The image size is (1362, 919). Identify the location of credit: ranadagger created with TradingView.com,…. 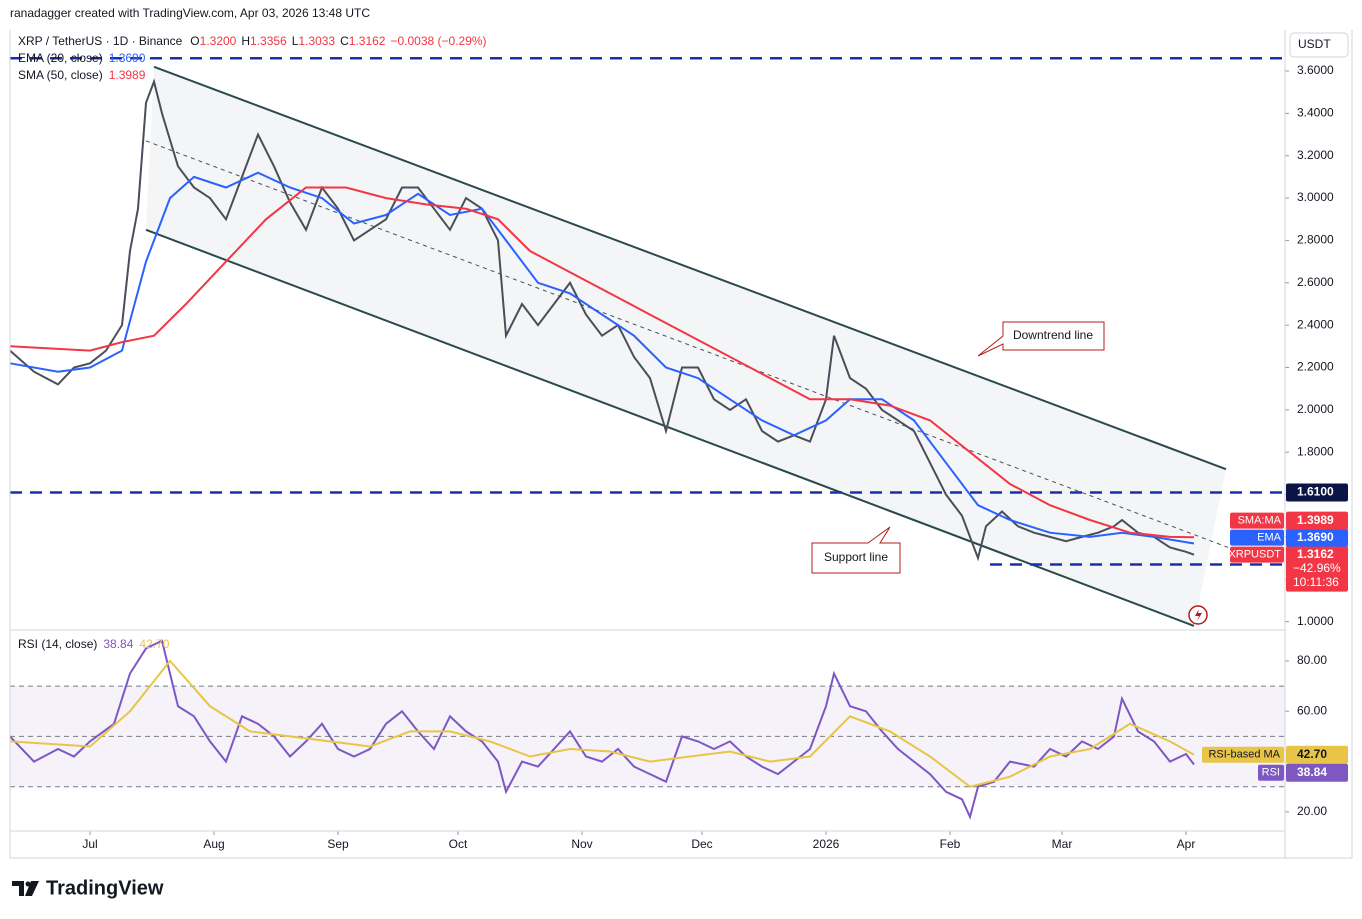
(190, 13).